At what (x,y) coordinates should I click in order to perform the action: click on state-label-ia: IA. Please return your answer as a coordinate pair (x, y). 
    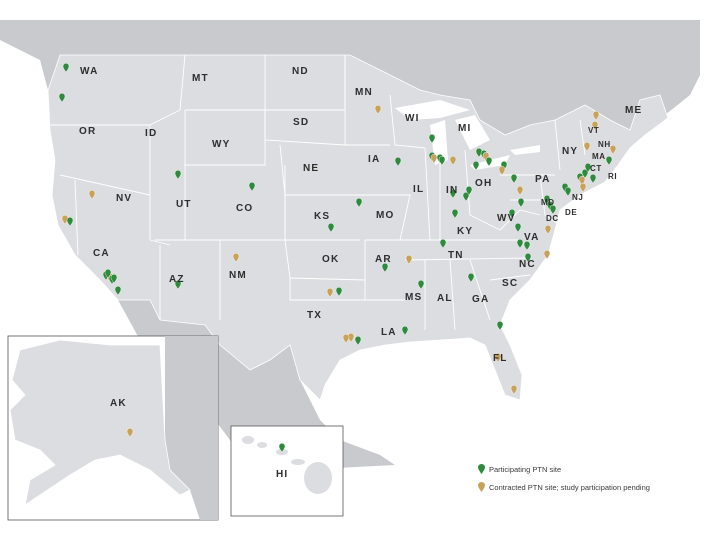
    Looking at the image, I should click on (374, 159).